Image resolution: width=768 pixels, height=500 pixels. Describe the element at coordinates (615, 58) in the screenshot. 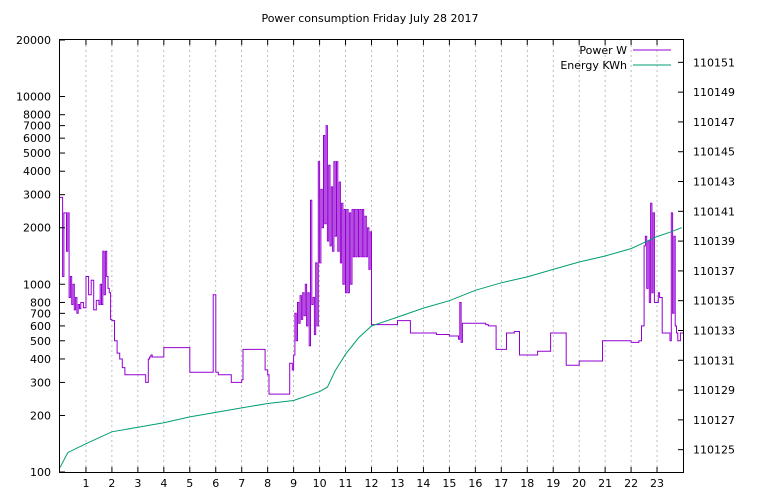

I see `legend: Power W Energy KWh` at that location.